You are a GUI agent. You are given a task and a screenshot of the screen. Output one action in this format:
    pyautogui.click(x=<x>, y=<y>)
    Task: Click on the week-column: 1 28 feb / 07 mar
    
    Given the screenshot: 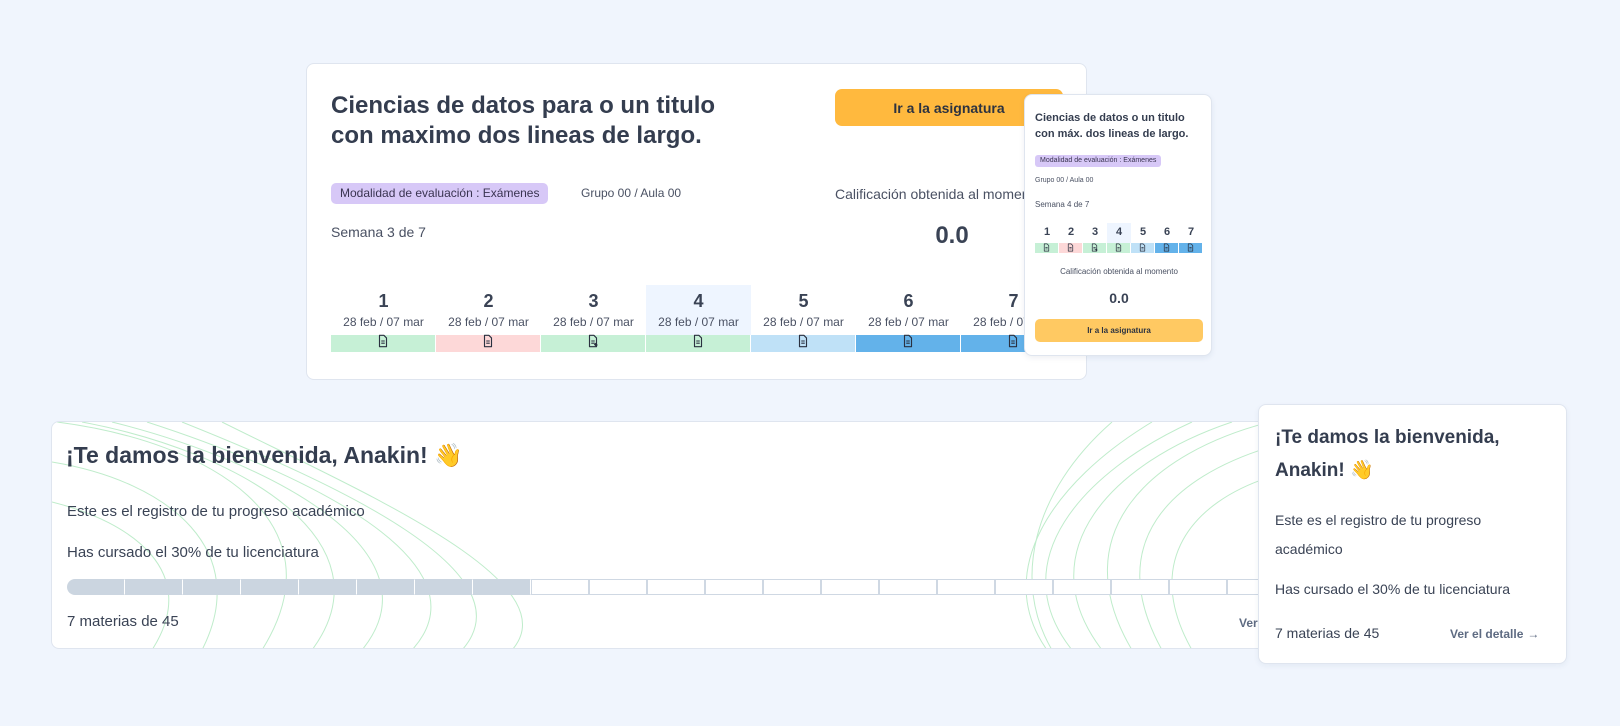 What is the action you would take?
    pyautogui.click(x=383, y=318)
    